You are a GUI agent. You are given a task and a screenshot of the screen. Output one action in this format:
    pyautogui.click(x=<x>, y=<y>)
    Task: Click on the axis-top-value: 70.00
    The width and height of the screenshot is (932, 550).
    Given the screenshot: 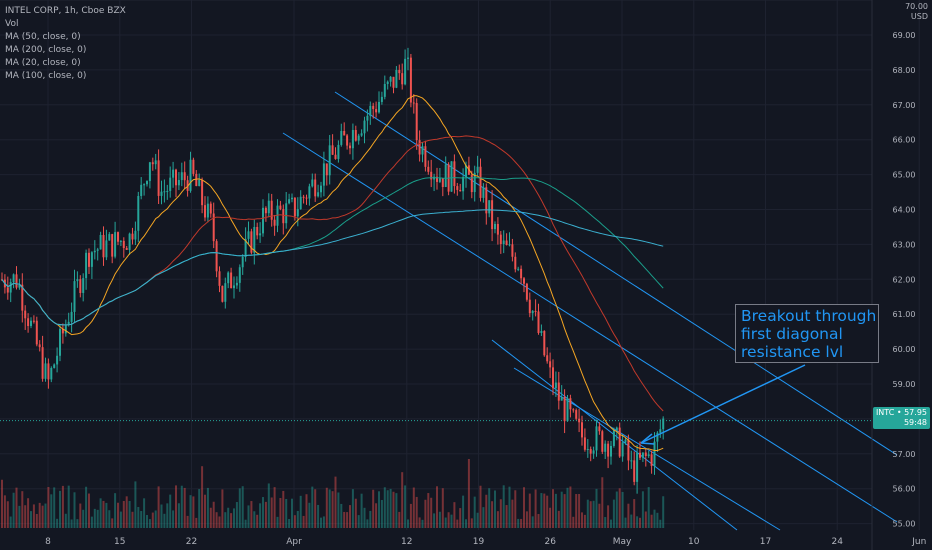 What is the action you would take?
    pyautogui.click(x=916, y=6)
    